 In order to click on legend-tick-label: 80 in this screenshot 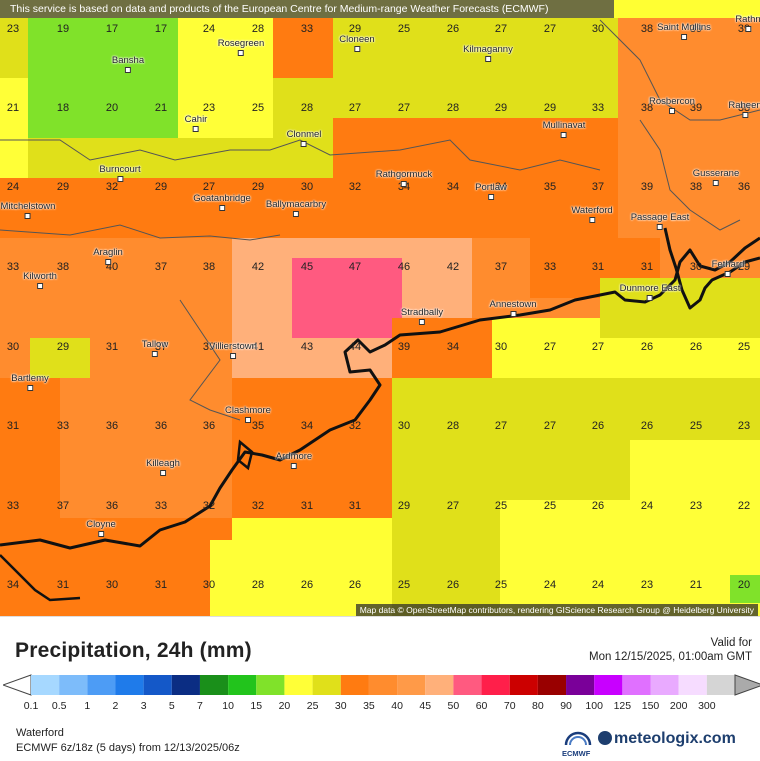, I will do `click(538, 706)`.